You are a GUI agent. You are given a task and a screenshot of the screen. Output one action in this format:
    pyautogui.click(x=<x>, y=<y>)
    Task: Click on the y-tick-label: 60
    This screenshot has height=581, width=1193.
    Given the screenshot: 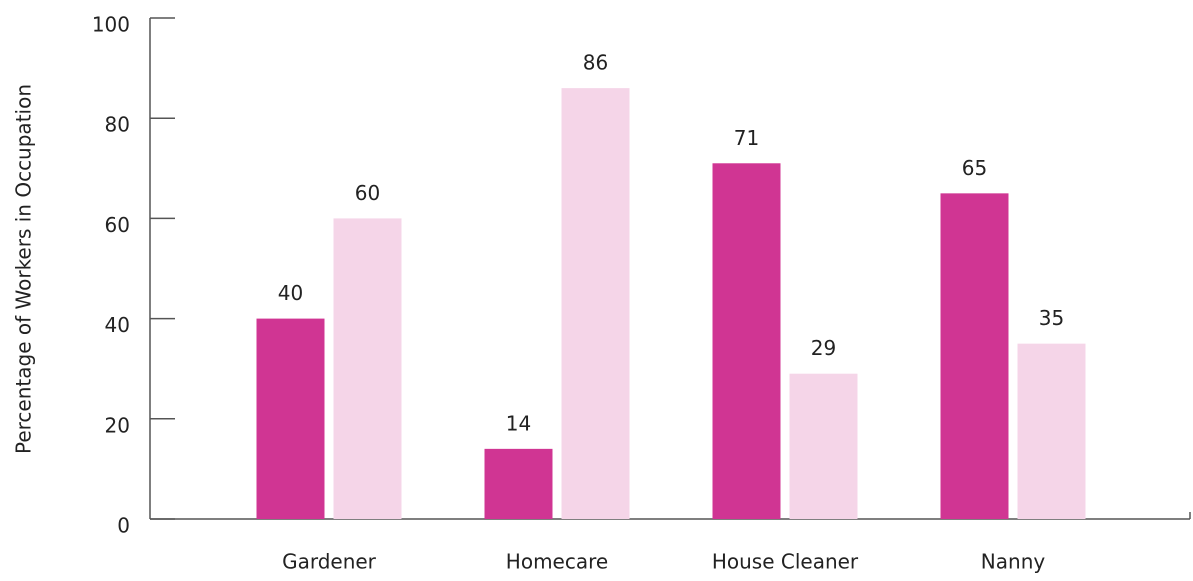 What is the action you would take?
    pyautogui.click(x=117, y=225)
    